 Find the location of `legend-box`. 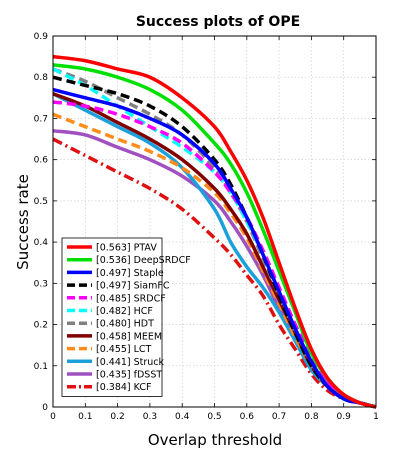

legend-box is located at coordinates (112, 317).